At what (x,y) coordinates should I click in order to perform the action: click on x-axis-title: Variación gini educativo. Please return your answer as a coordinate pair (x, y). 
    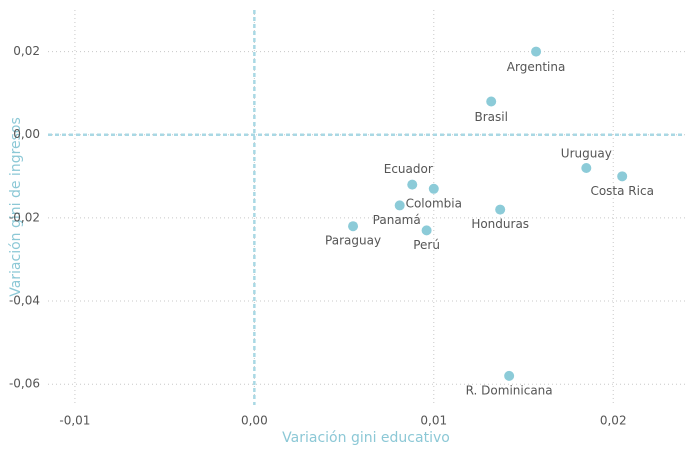
    Looking at the image, I should click on (366, 438).